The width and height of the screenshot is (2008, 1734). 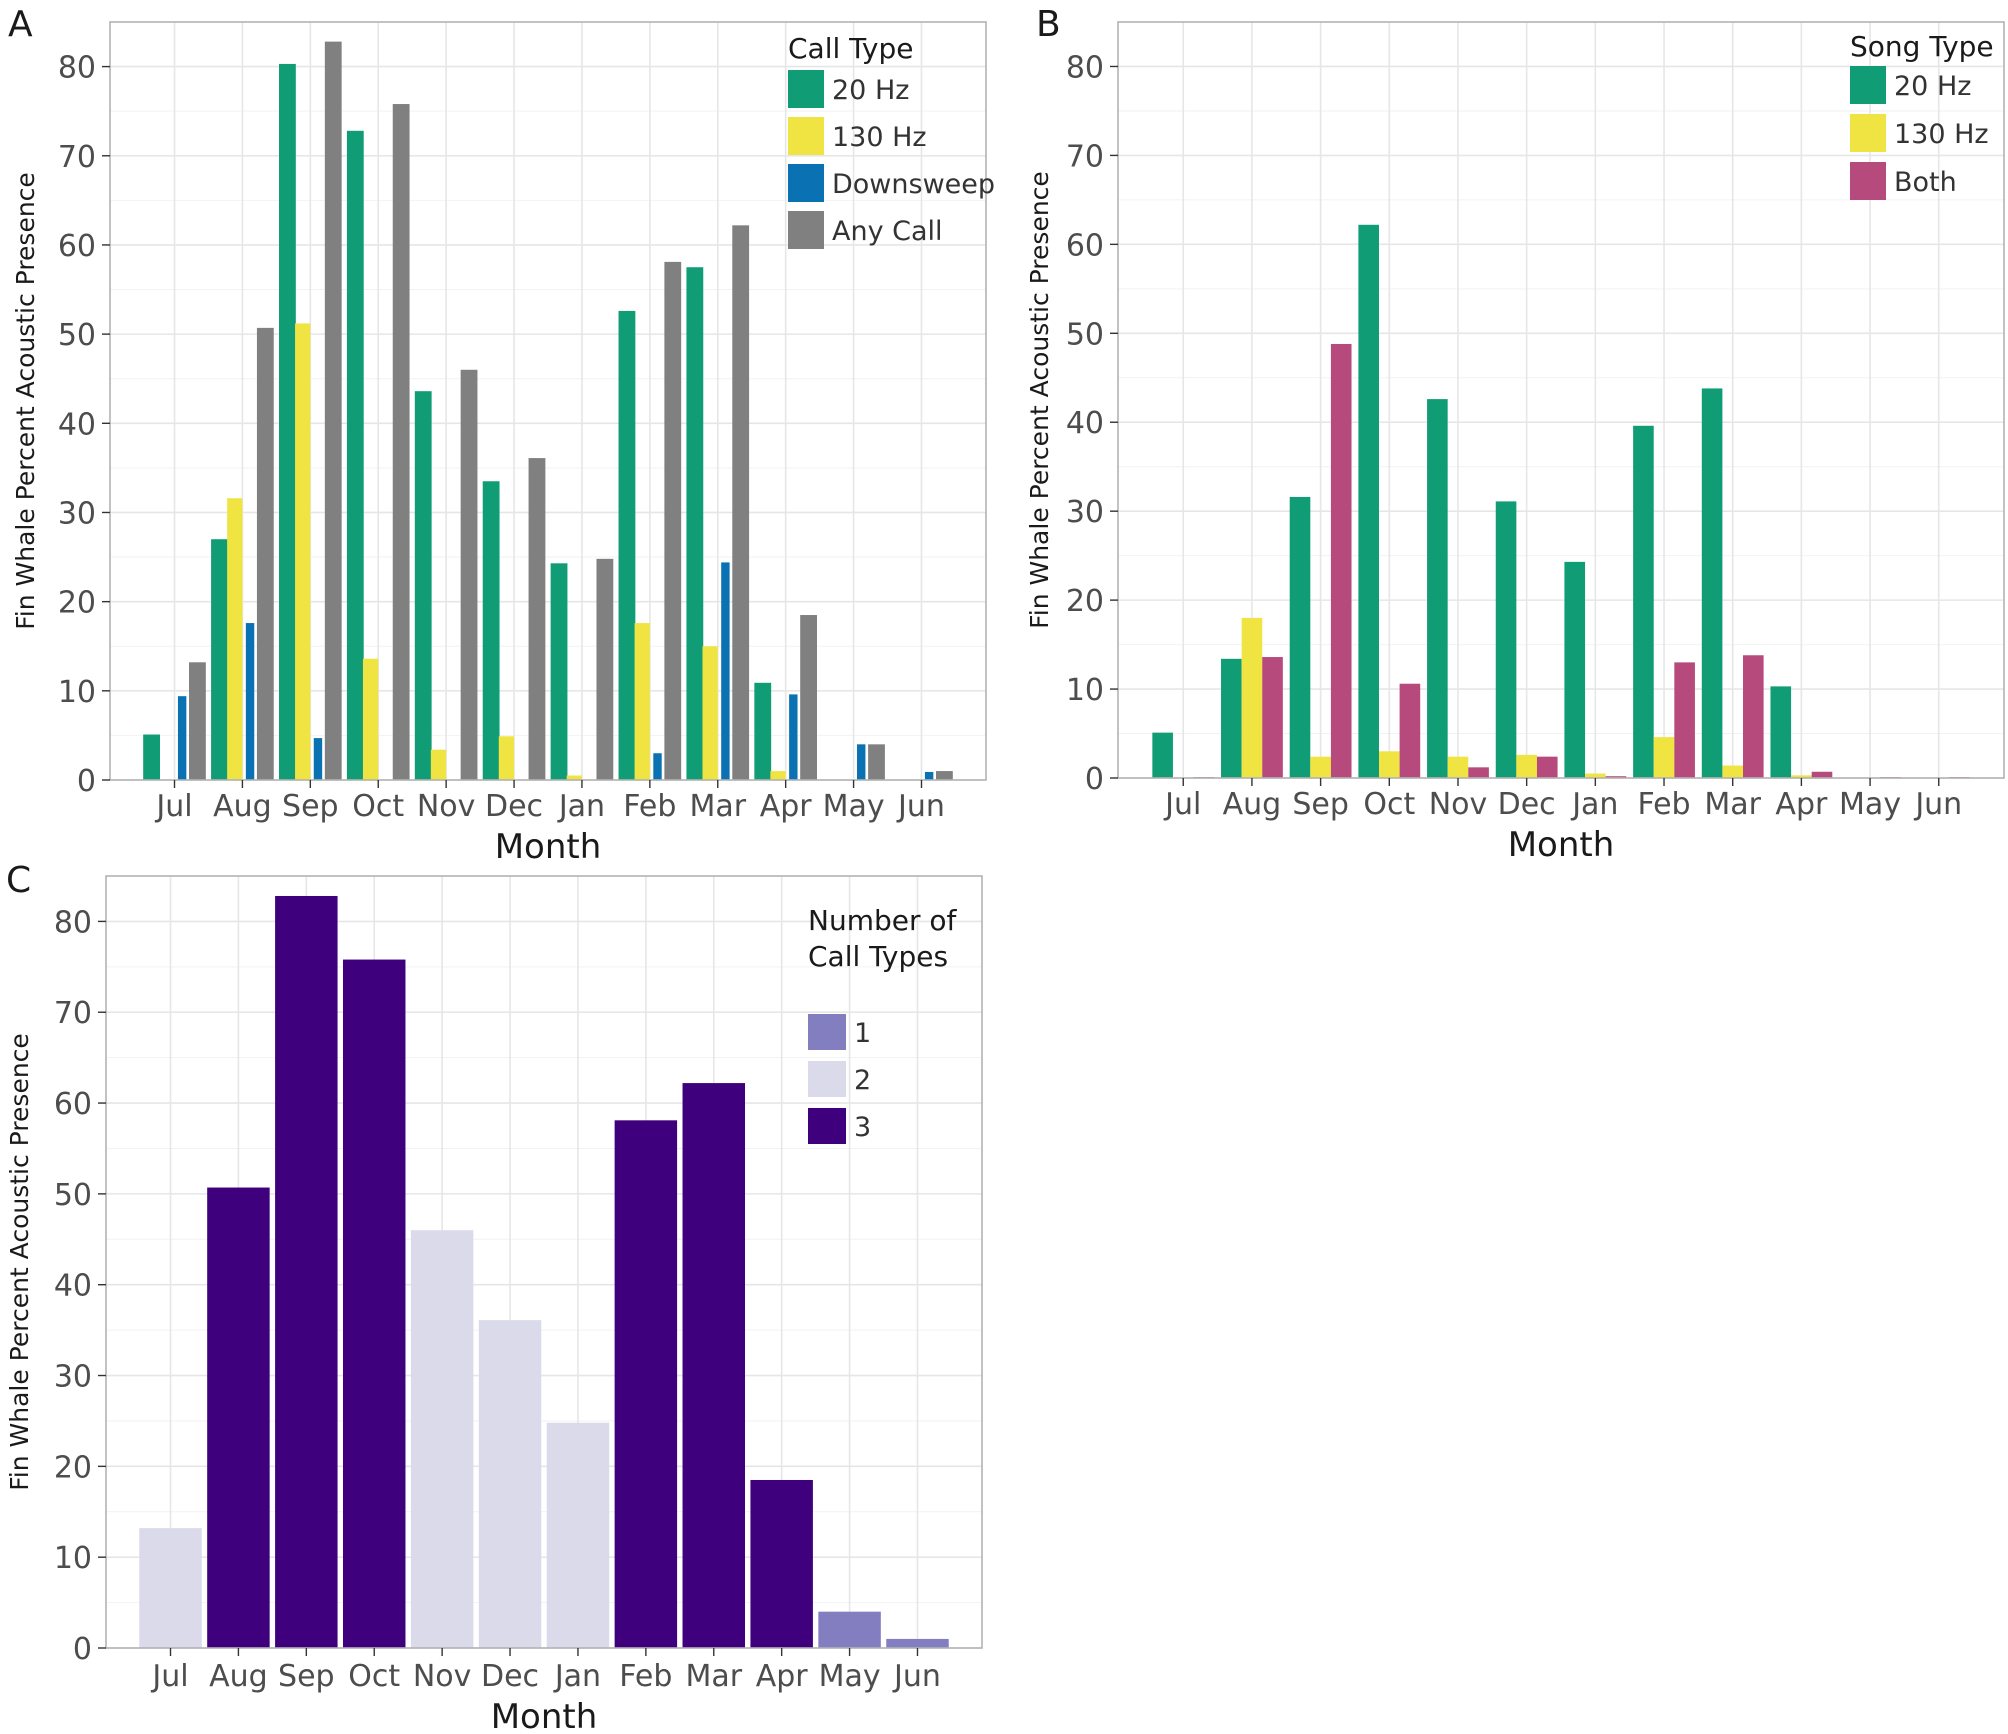 I want to click on bar-both-aug, so click(x=1272, y=717).